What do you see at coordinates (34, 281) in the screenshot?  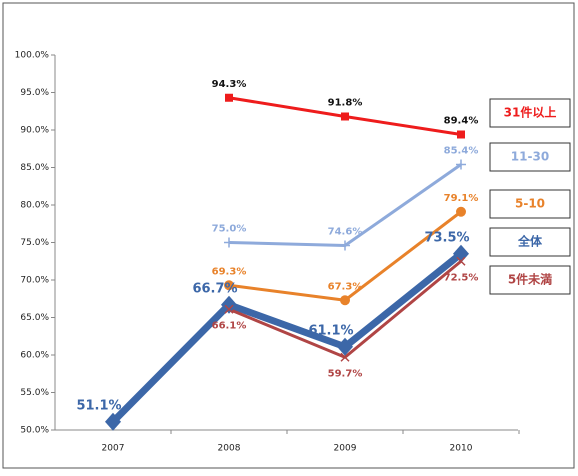 I see `y-tick-label: 70.0%` at bounding box center [34, 281].